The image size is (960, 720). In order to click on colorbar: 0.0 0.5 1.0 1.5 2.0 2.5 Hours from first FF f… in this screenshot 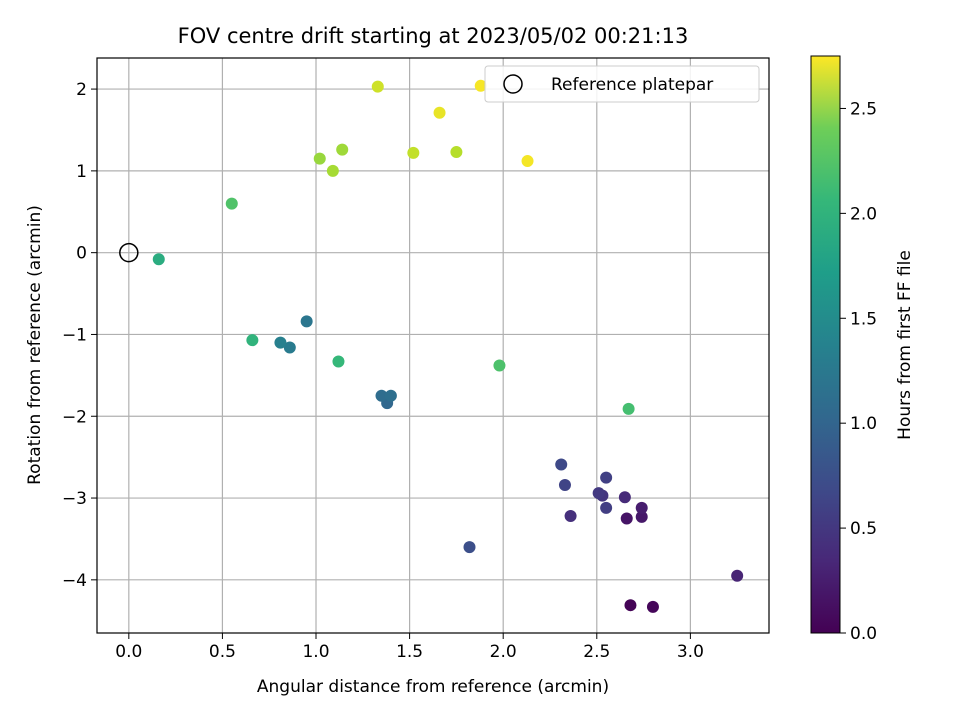, I will do `click(862, 349)`.